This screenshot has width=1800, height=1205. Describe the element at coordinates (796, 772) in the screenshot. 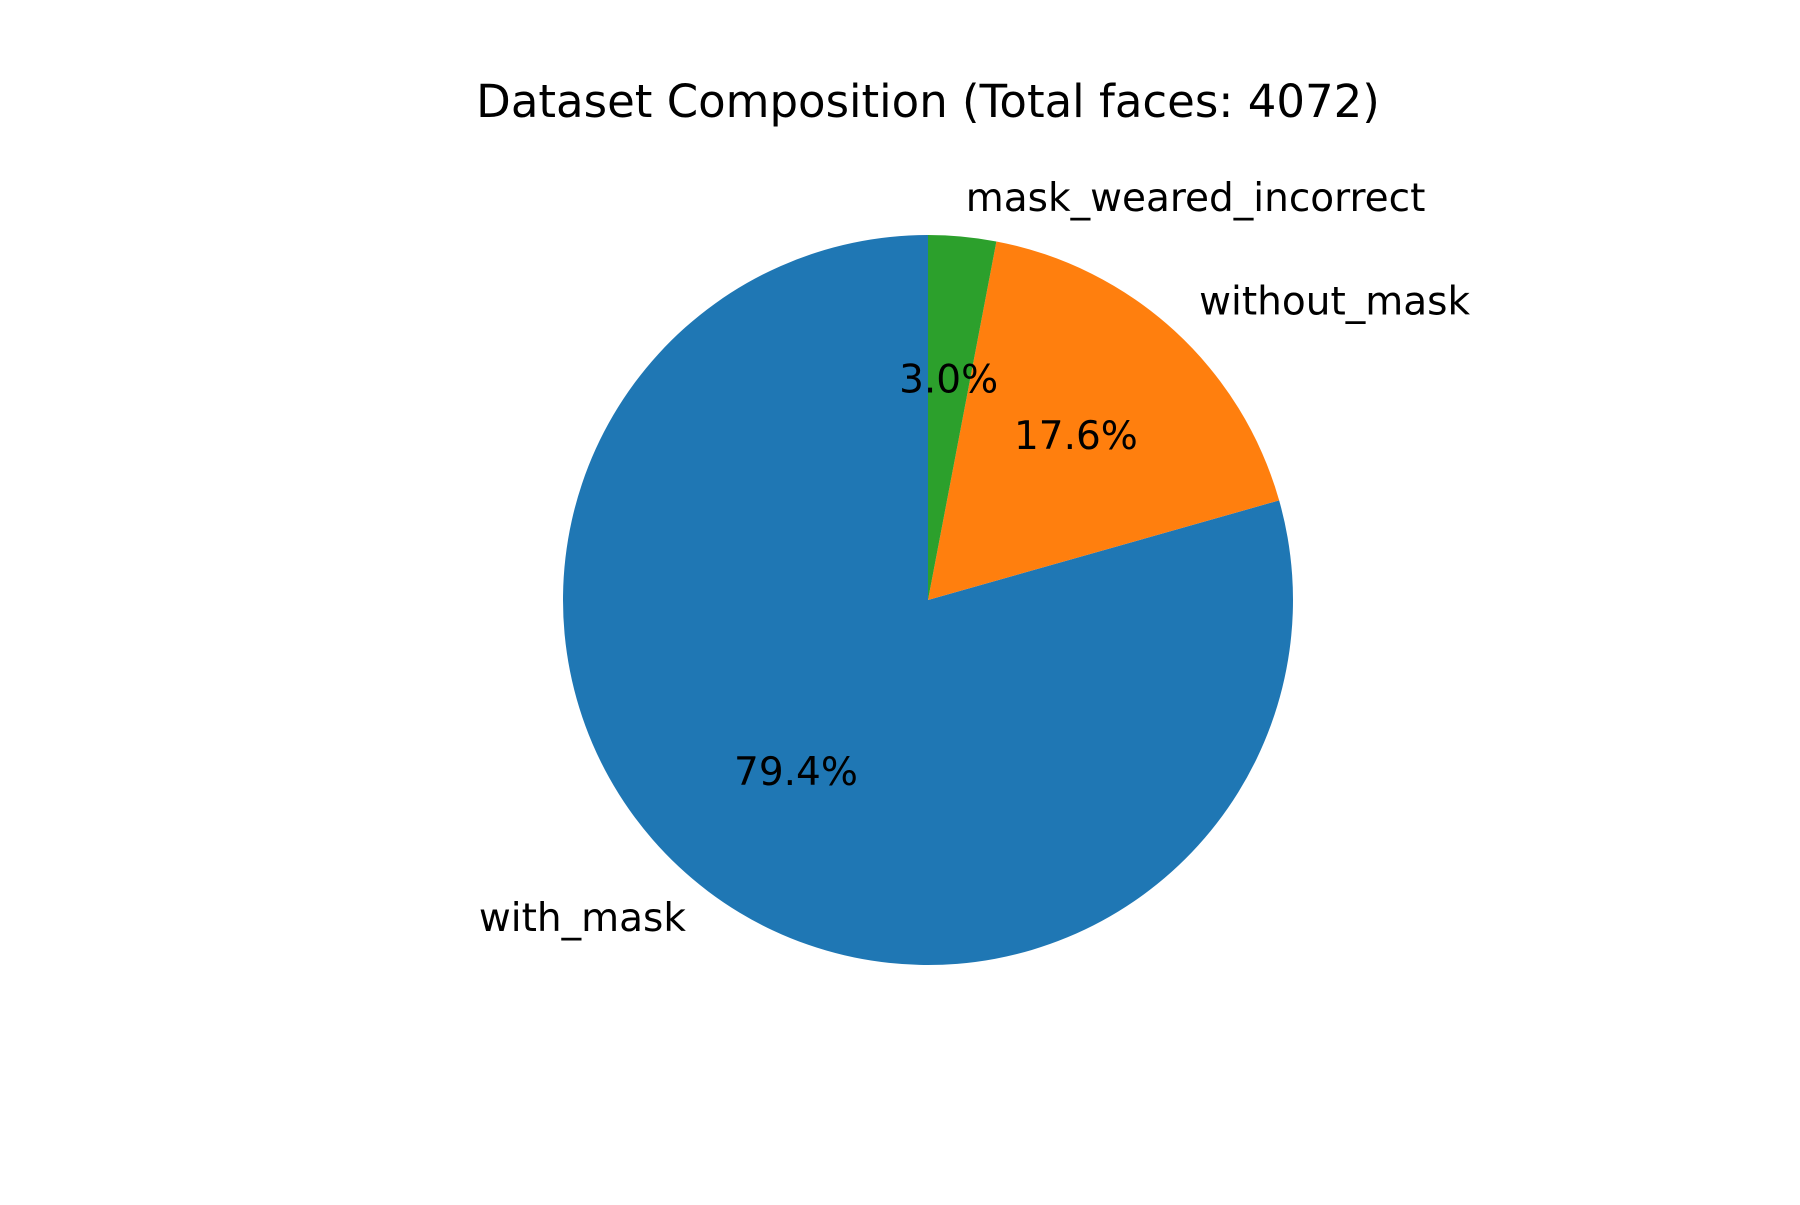

I see `slice-percent-with-mask: 79.4%` at that location.